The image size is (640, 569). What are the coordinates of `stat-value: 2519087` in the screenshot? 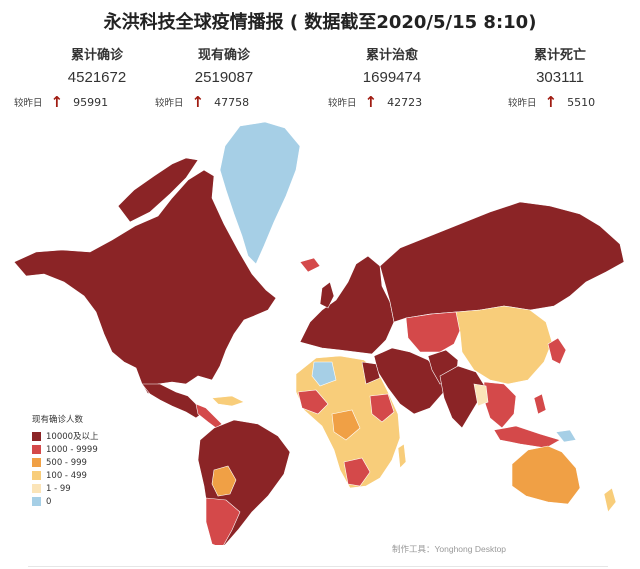 It's located at (224, 77).